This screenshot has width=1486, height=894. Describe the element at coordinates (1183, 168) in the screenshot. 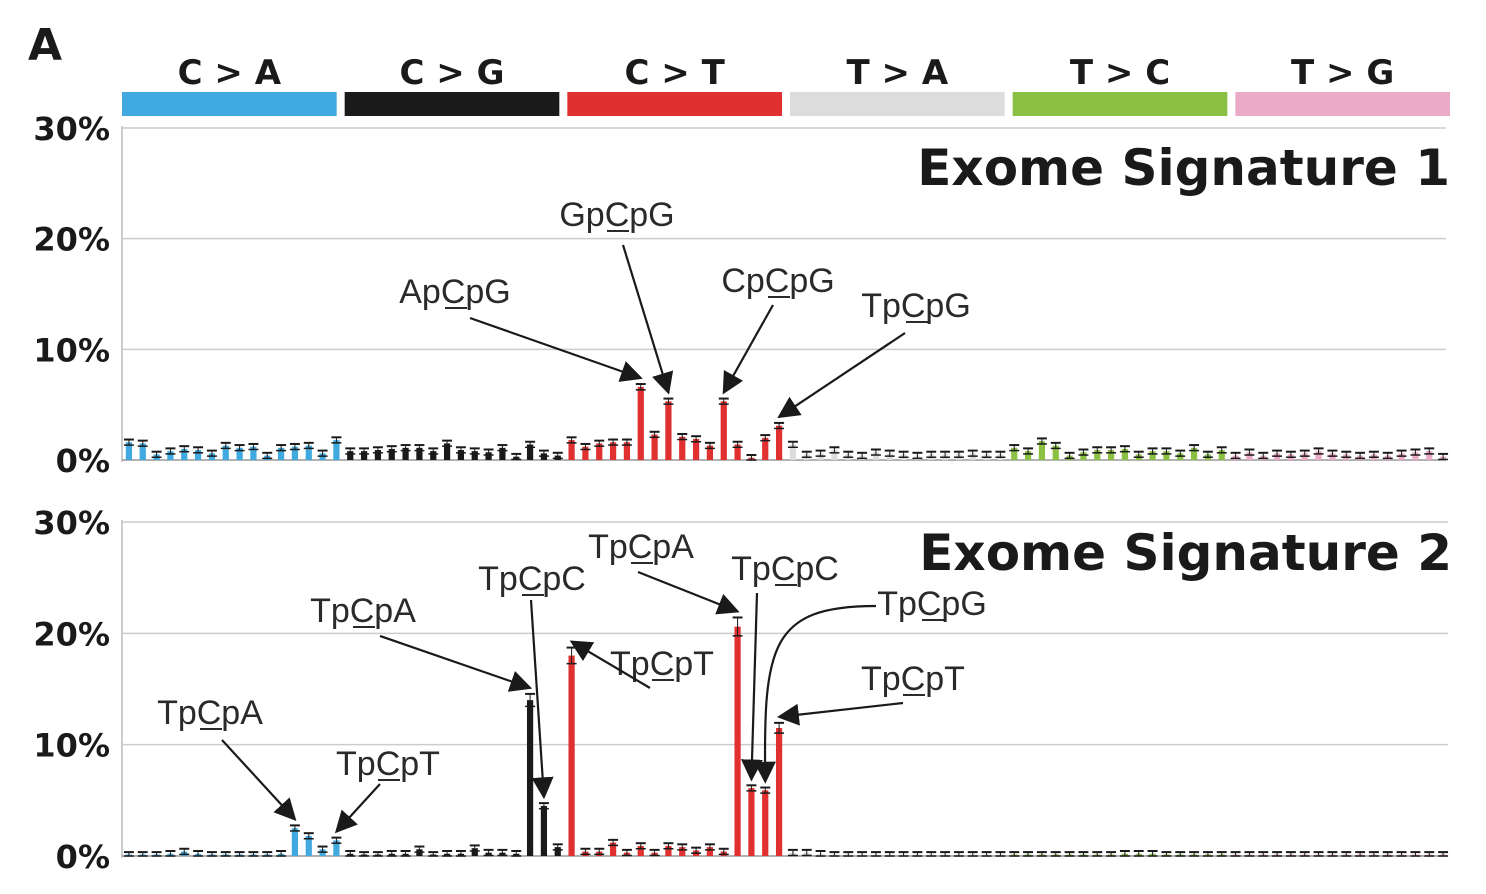

I see `panel-title: Exome Signature 1` at that location.